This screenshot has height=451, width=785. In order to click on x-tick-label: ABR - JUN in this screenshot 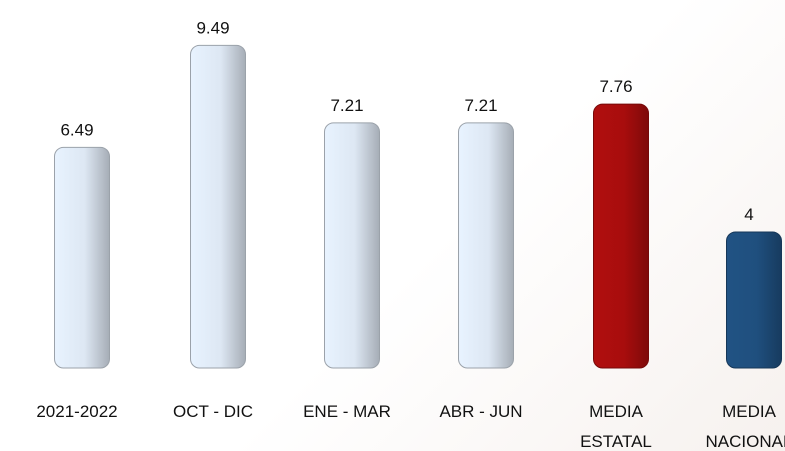, I will do `click(481, 411)`.